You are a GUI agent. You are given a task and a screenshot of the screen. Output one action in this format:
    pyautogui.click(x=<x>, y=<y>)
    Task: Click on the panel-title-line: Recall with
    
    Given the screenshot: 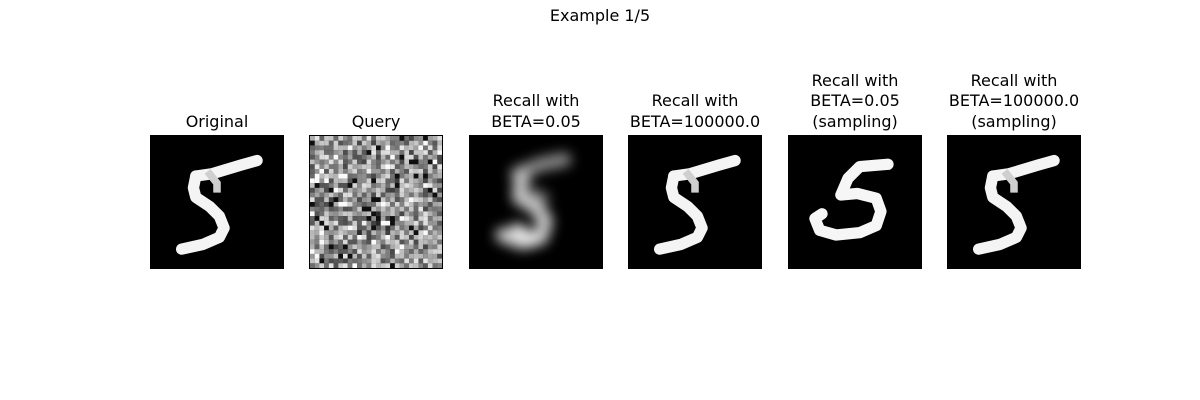 What is the action you would take?
    pyautogui.click(x=855, y=80)
    